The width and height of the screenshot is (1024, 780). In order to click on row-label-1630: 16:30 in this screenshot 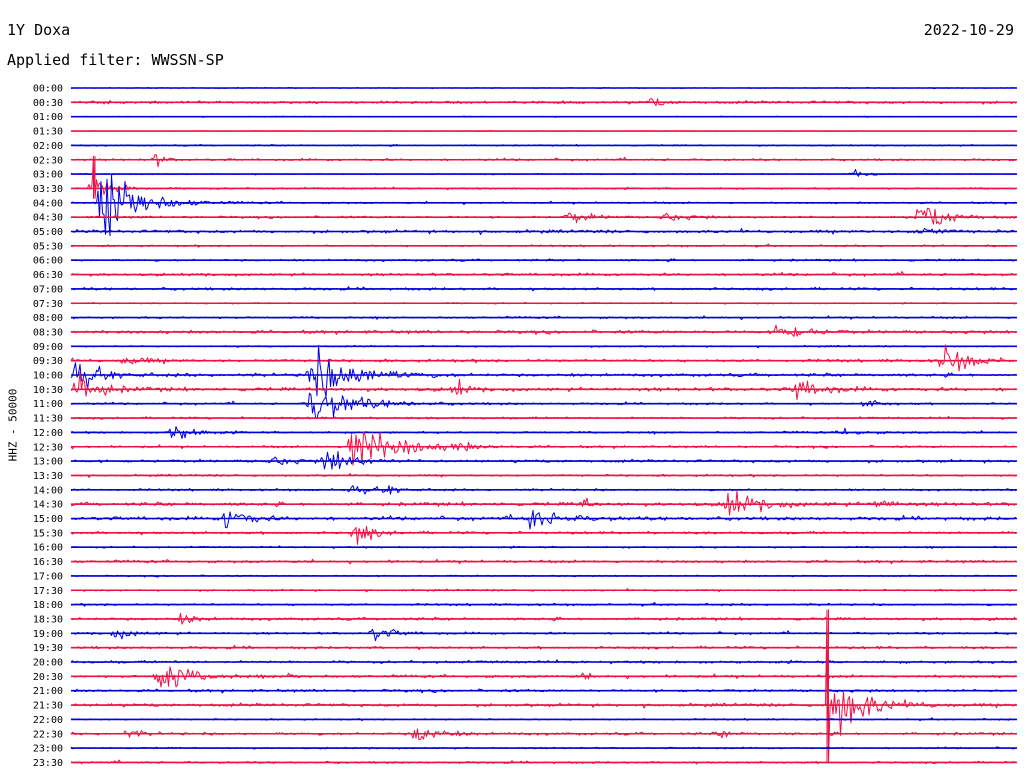, I will do `click(48, 562)`.